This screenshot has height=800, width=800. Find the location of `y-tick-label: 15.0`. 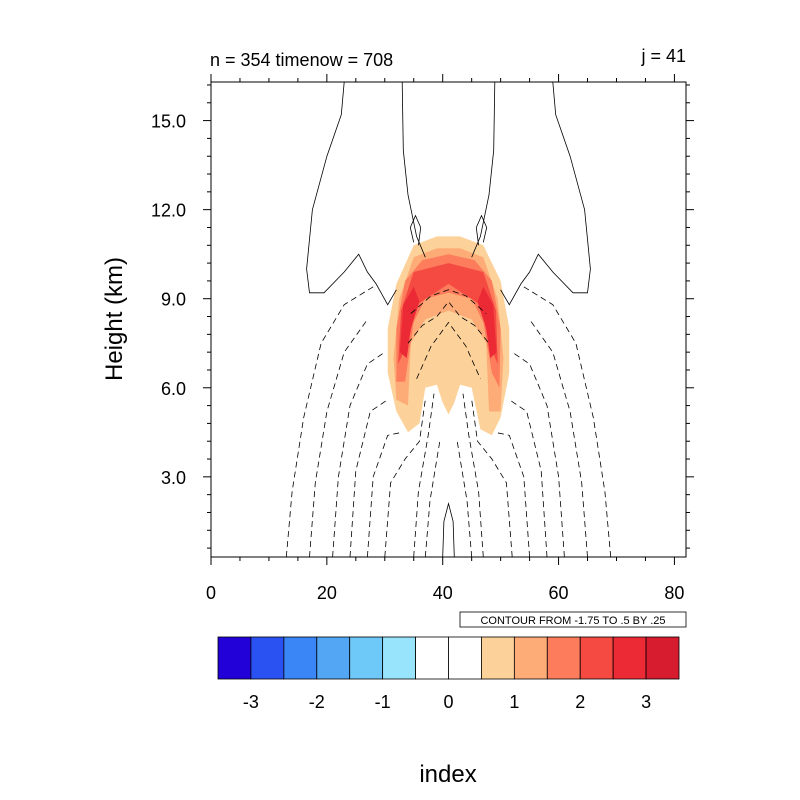

y-tick-label: 15.0 is located at coordinates (168, 122).